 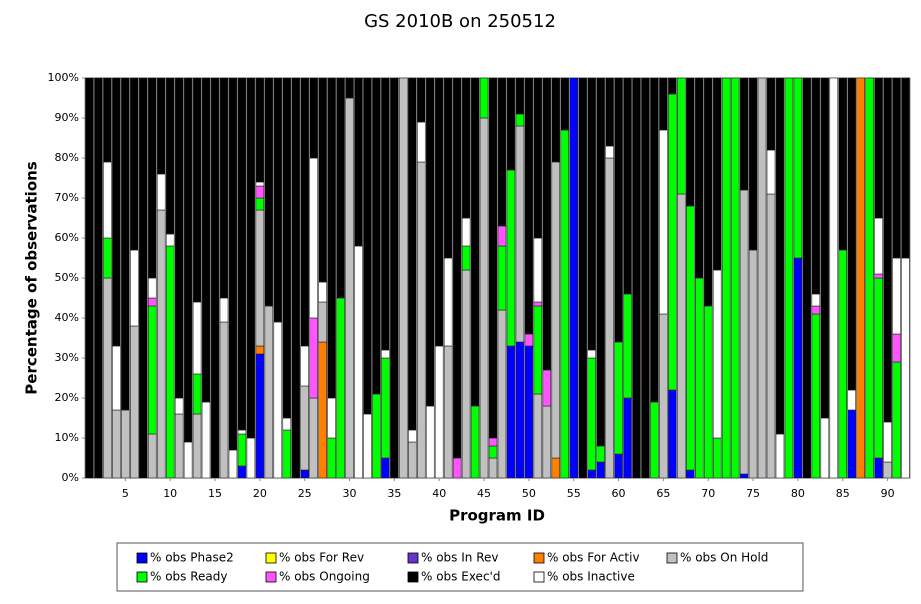 I want to click on x-tick-label: 75, so click(x=753, y=493).